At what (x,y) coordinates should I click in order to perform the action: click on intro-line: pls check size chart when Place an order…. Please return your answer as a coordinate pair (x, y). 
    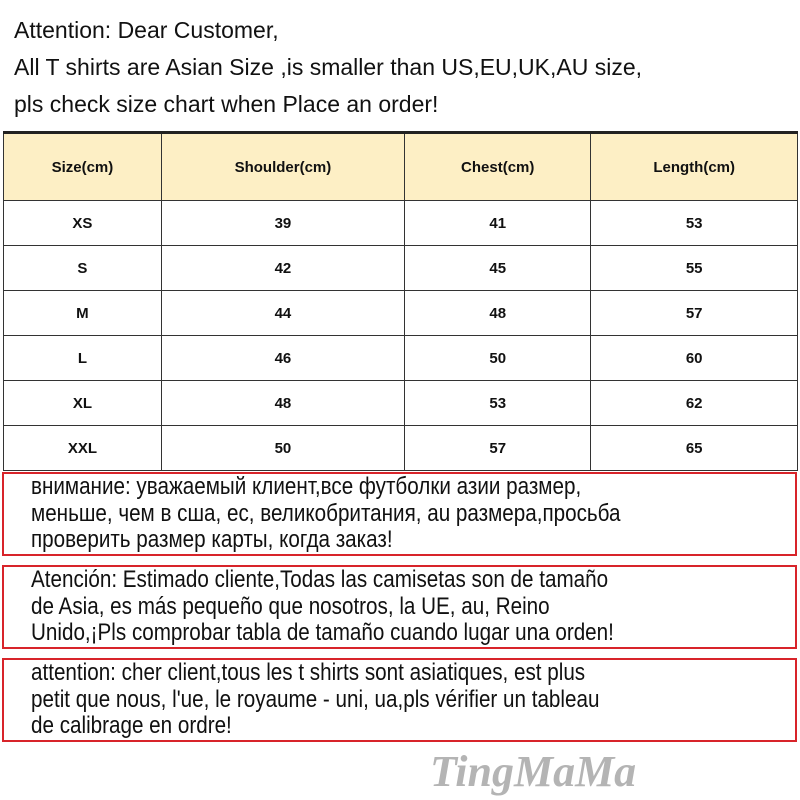
    Looking at the image, I should click on (226, 104).